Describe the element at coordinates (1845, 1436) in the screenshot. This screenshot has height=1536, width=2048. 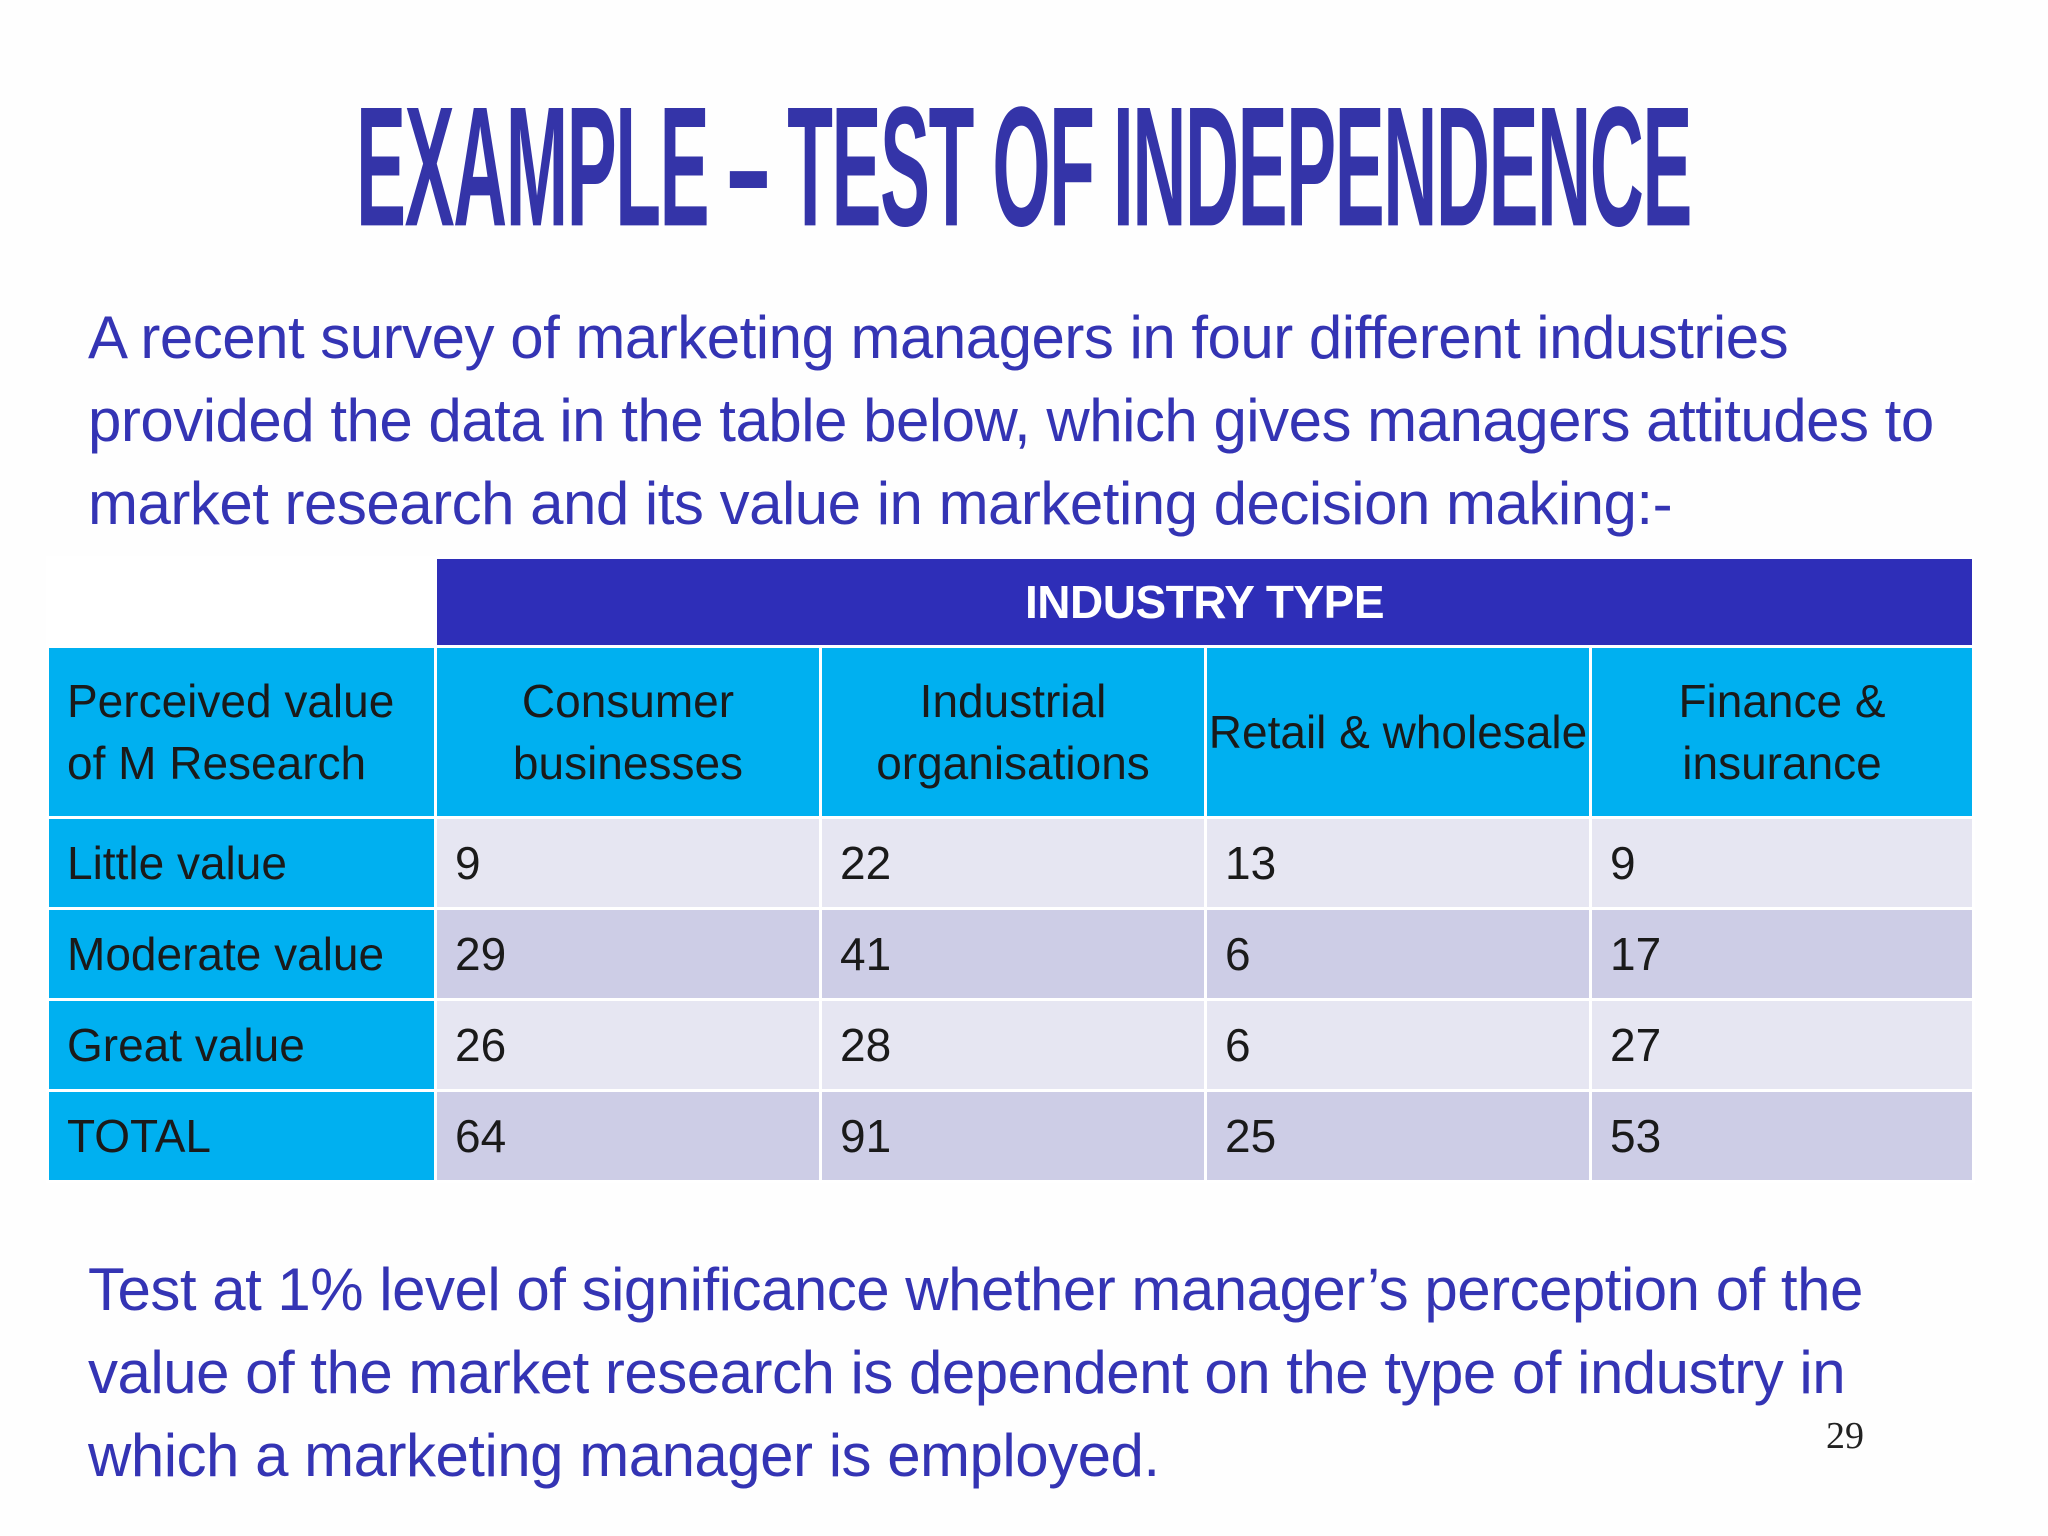
I see `page-number: 29` at that location.